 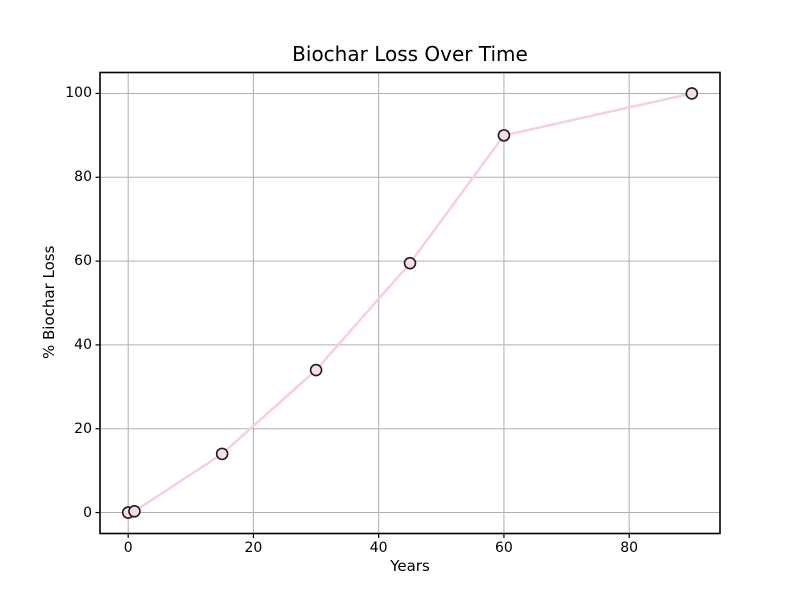 What do you see at coordinates (83, 261) in the screenshot?
I see `y-tick-label: 60` at bounding box center [83, 261].